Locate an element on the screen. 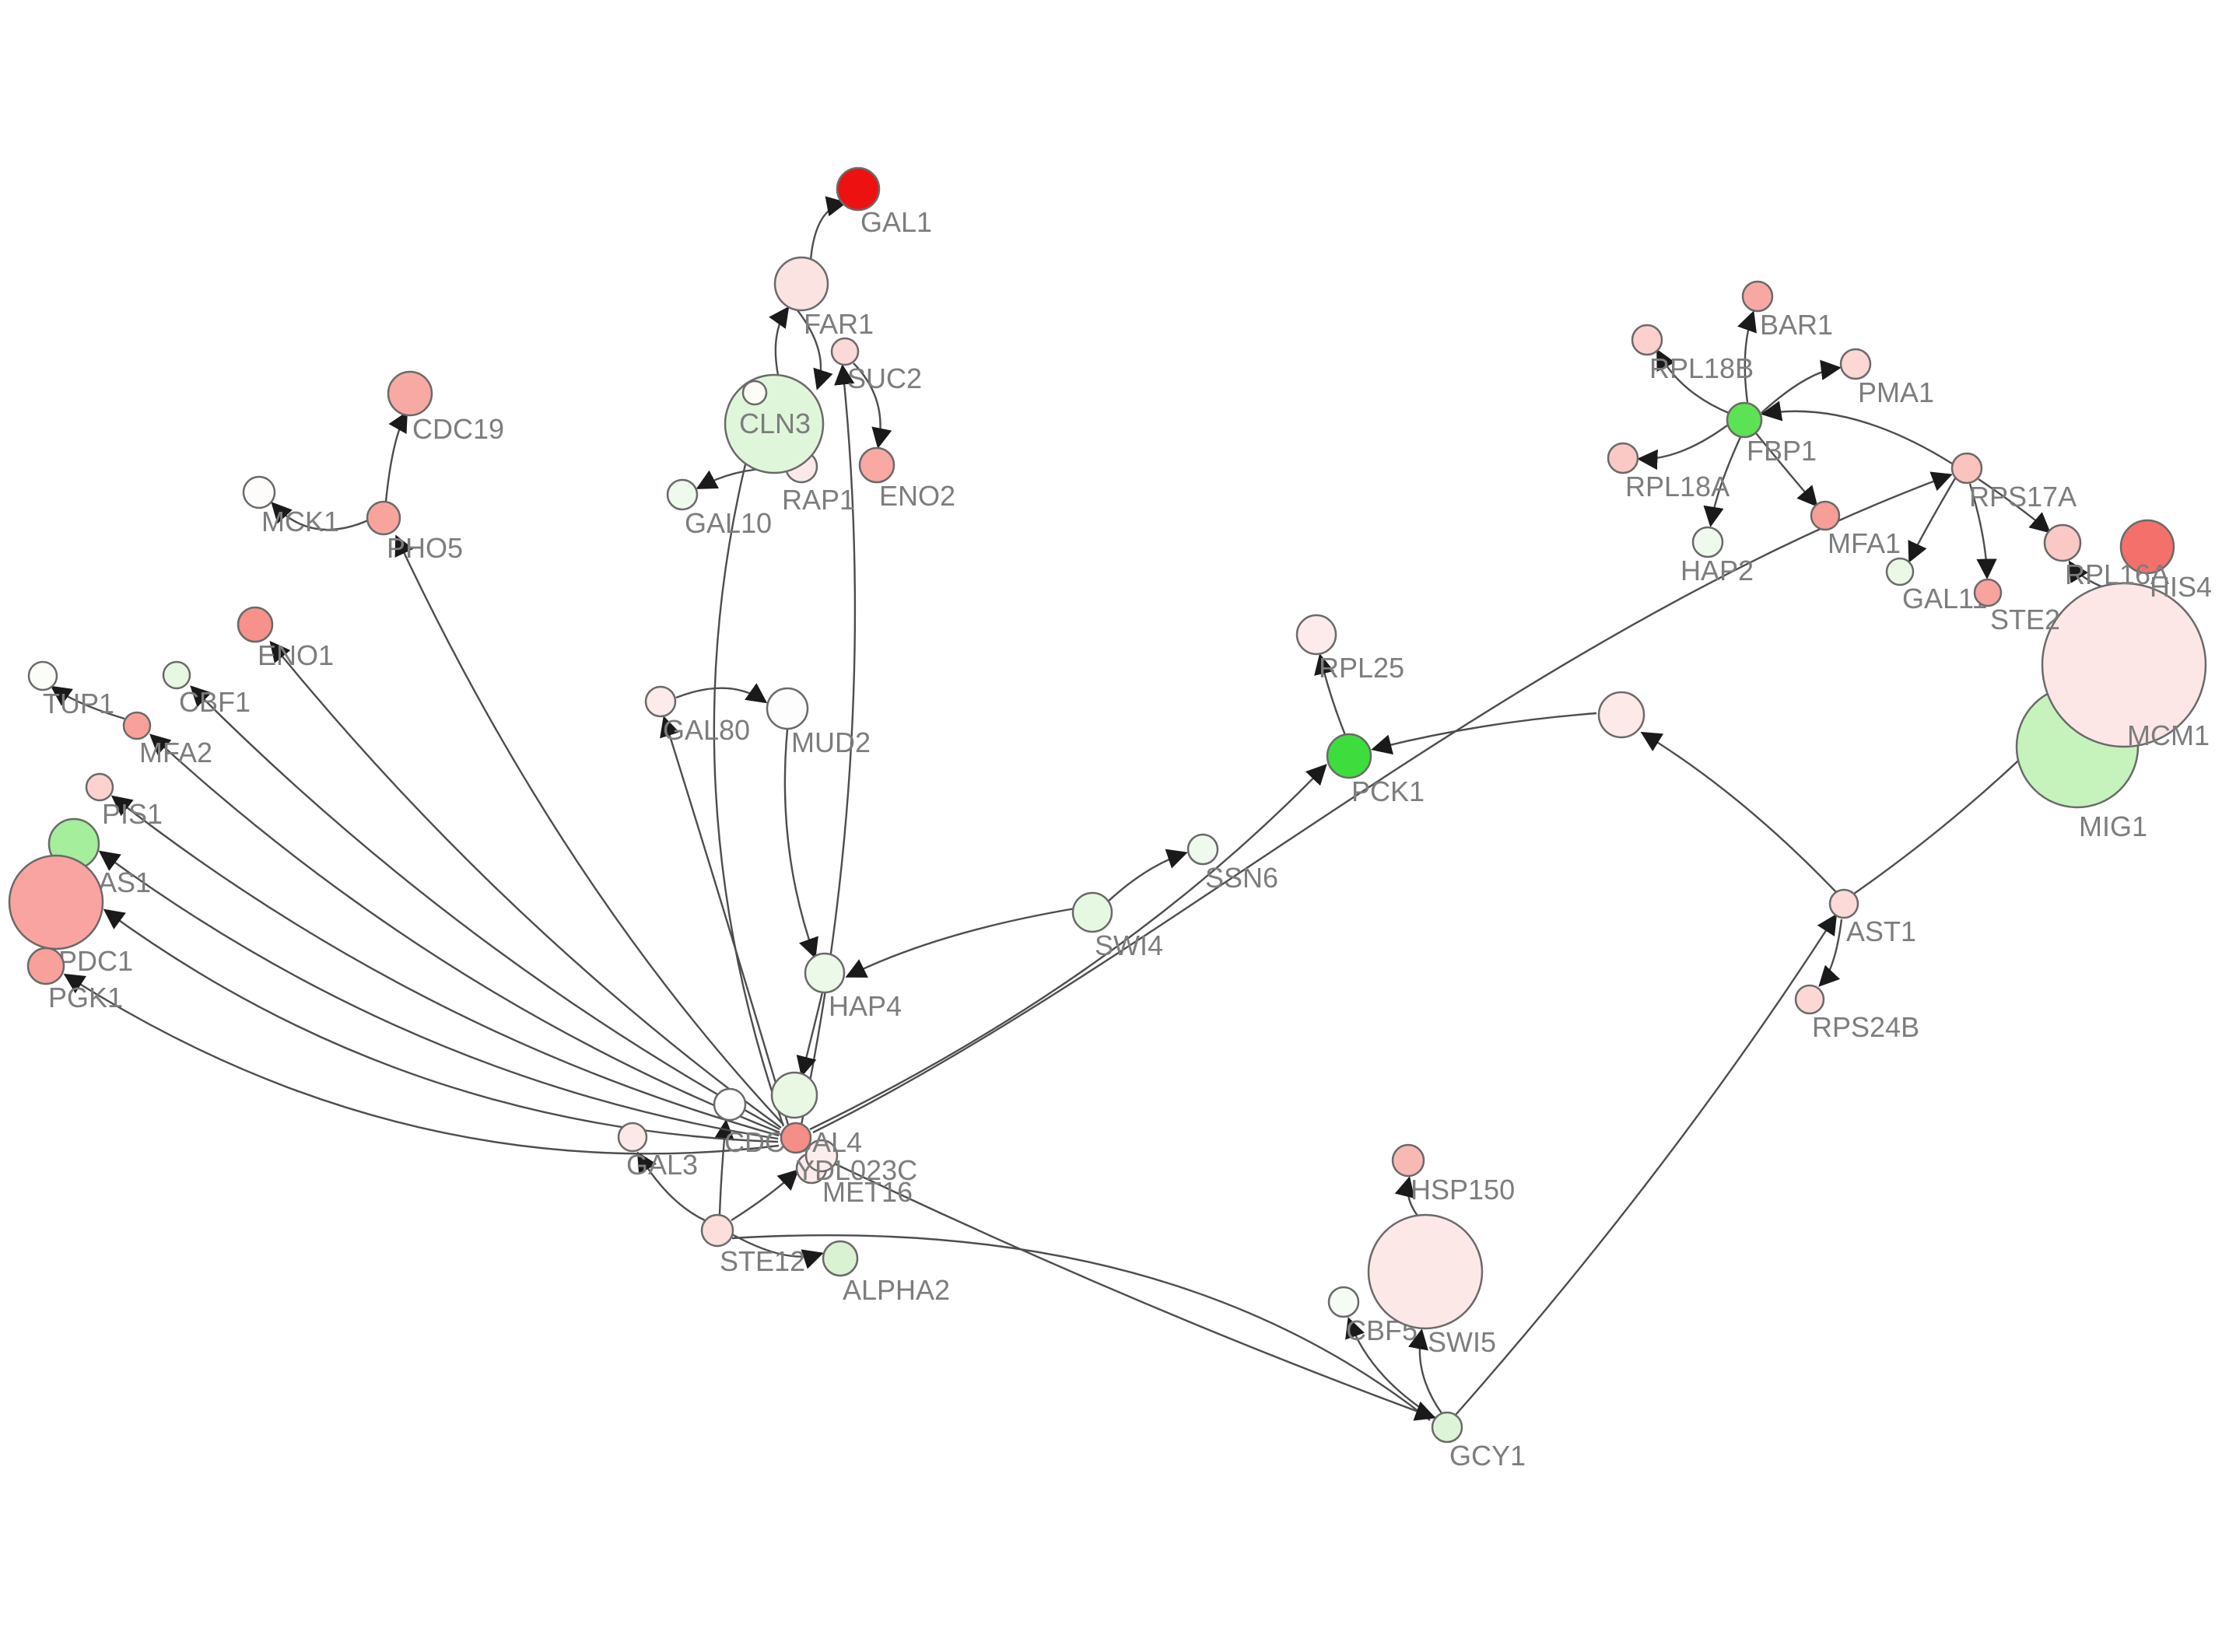 The width and height of the screenshot is (2222, 1652). node-circle-PIS1 is located at coordinates (99, 787).